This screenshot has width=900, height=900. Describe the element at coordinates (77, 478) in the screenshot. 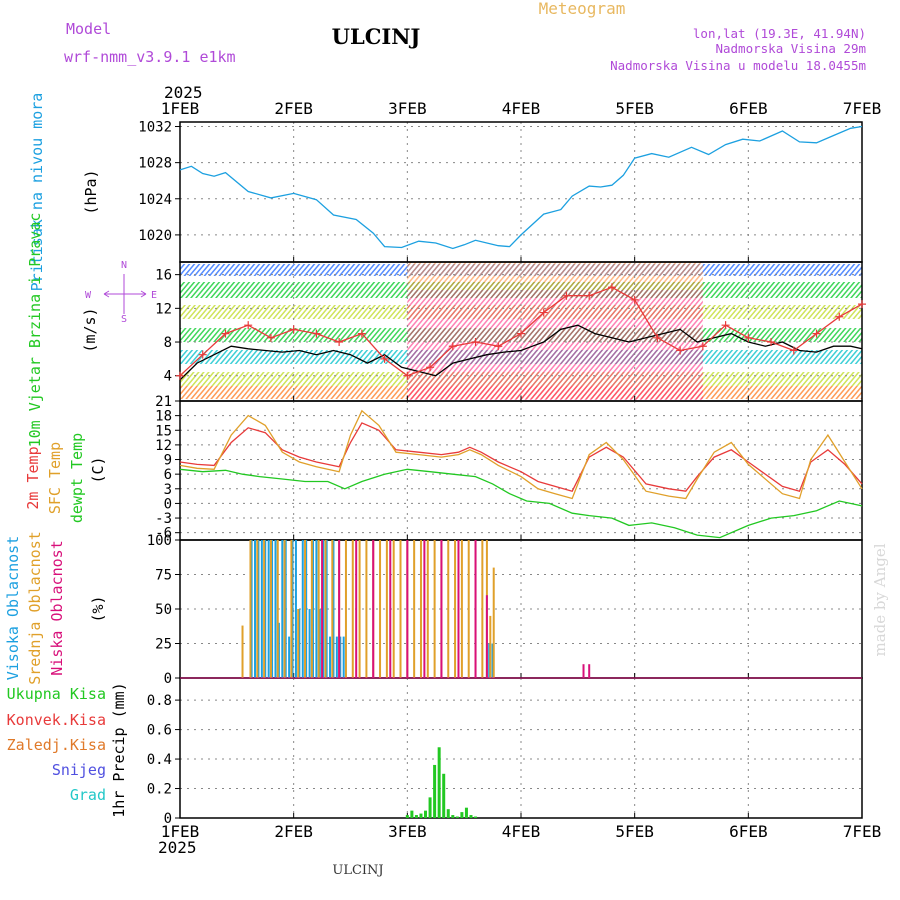

I see `temperature-legend-label: dewpt Temp` at that location.